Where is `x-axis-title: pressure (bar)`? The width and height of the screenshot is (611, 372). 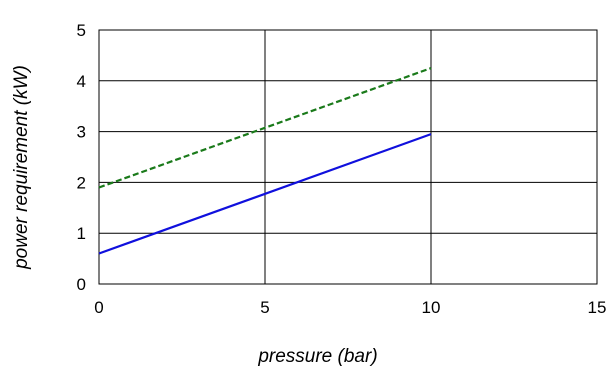
x-axis-title: pressure (bar) is located at coordinates (317, 356).